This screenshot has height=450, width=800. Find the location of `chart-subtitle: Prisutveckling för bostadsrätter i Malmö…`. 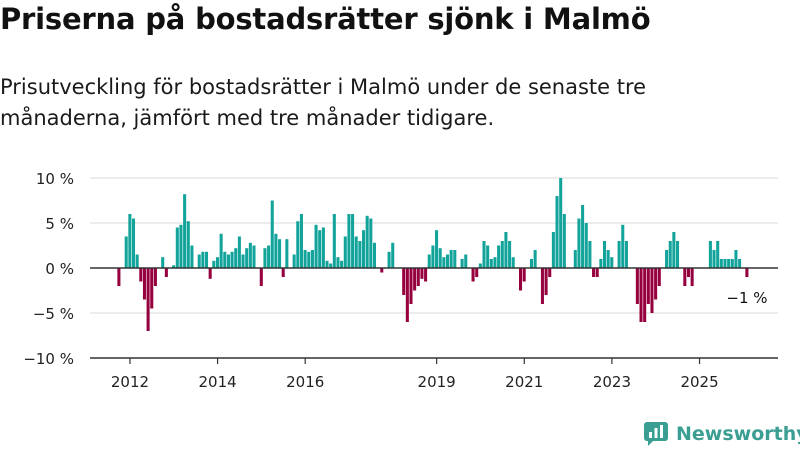

chart-subtitle: Prisutveckling för bostadsrätter i Malmö… is located at coordinates (323, 102).